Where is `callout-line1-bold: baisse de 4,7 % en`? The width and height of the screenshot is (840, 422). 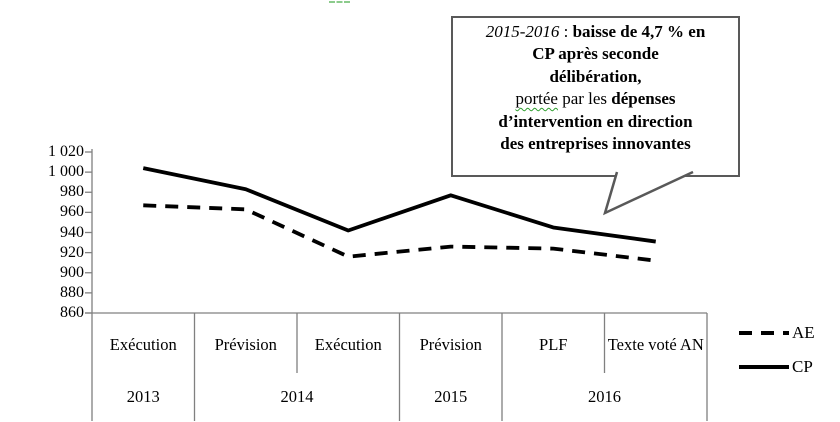 callout-line1-bold: baisse de 4,7 % en is located at coordinates (639, 31).